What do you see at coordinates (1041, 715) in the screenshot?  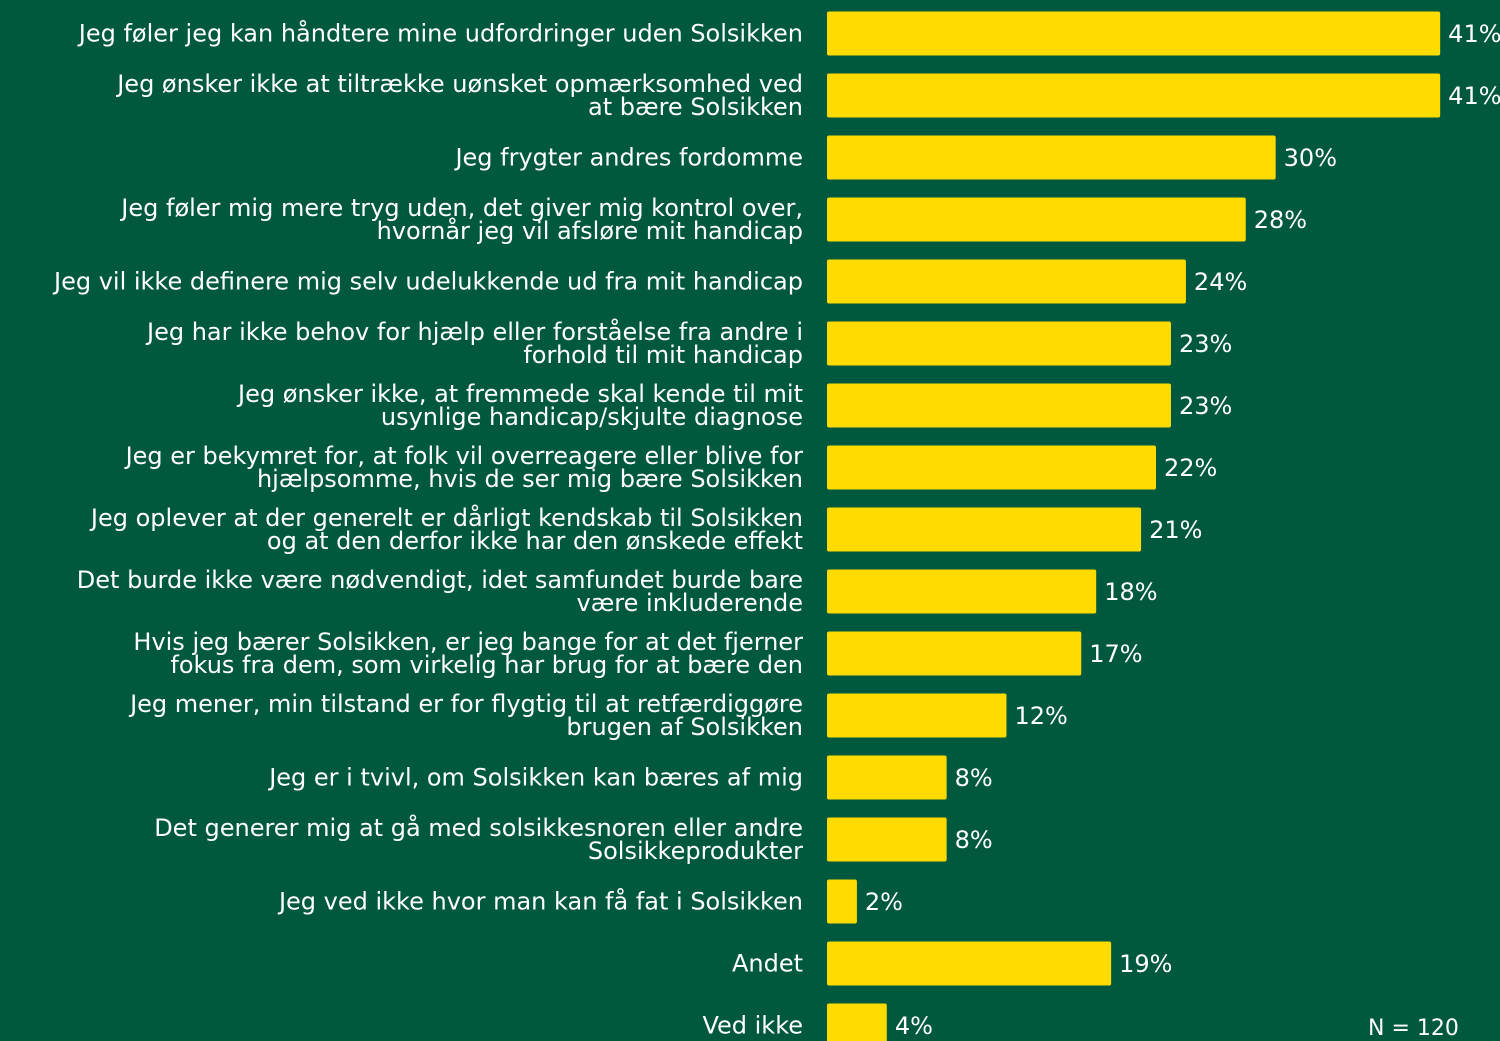 I see `value-label: 12%` at bounding box center [1041, 715].